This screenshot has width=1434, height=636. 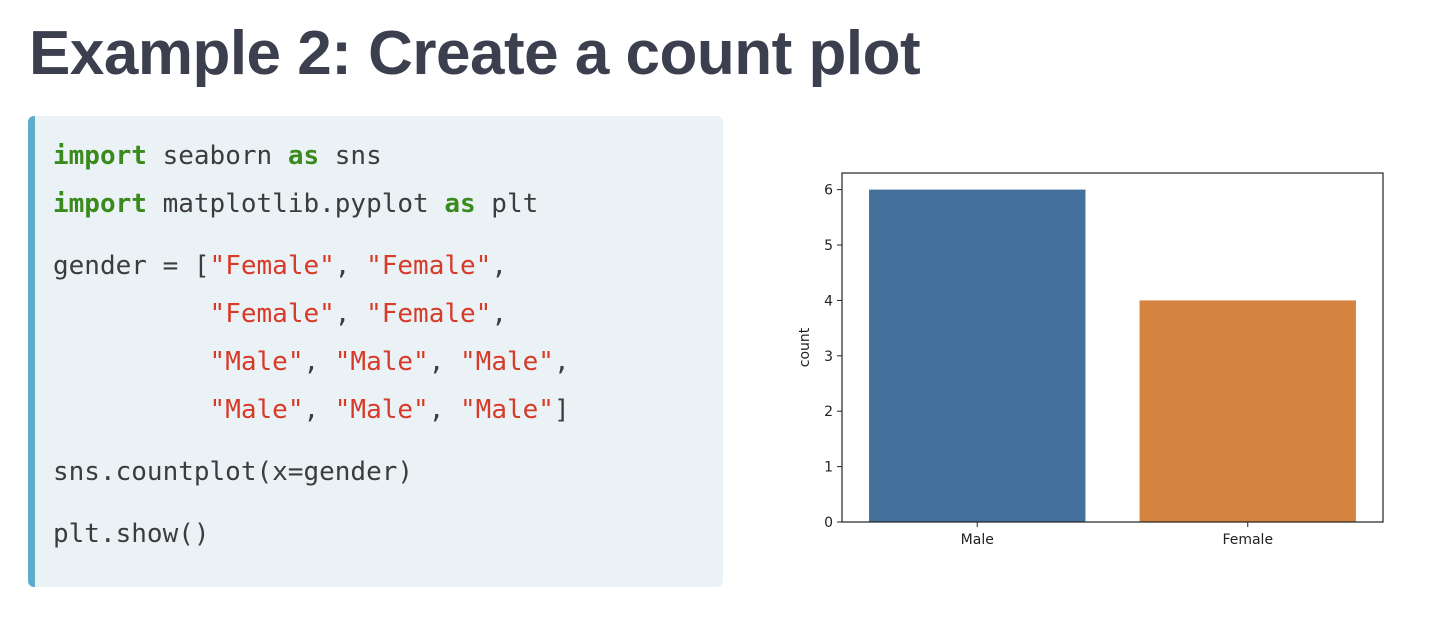 I want to click on y-axis-label: count, so click(x=805, y=347).